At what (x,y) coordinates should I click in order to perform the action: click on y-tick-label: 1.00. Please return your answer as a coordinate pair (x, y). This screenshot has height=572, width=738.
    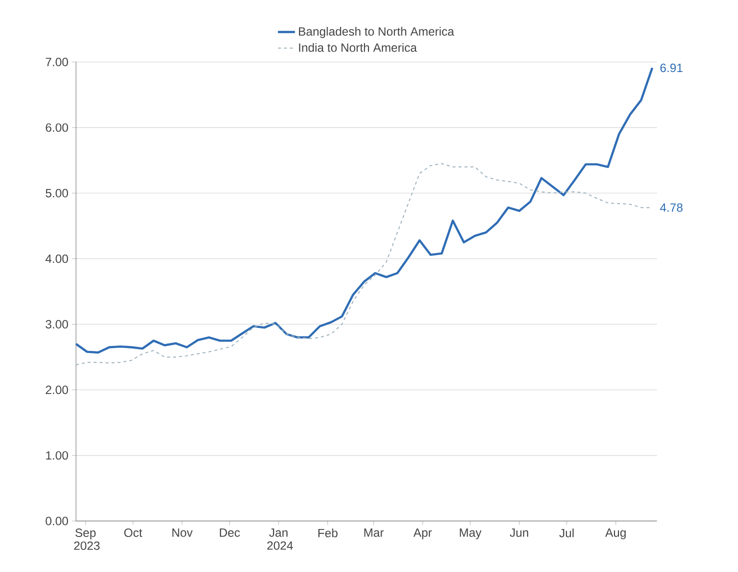
    Looking at the image, I should click on (57, 455).